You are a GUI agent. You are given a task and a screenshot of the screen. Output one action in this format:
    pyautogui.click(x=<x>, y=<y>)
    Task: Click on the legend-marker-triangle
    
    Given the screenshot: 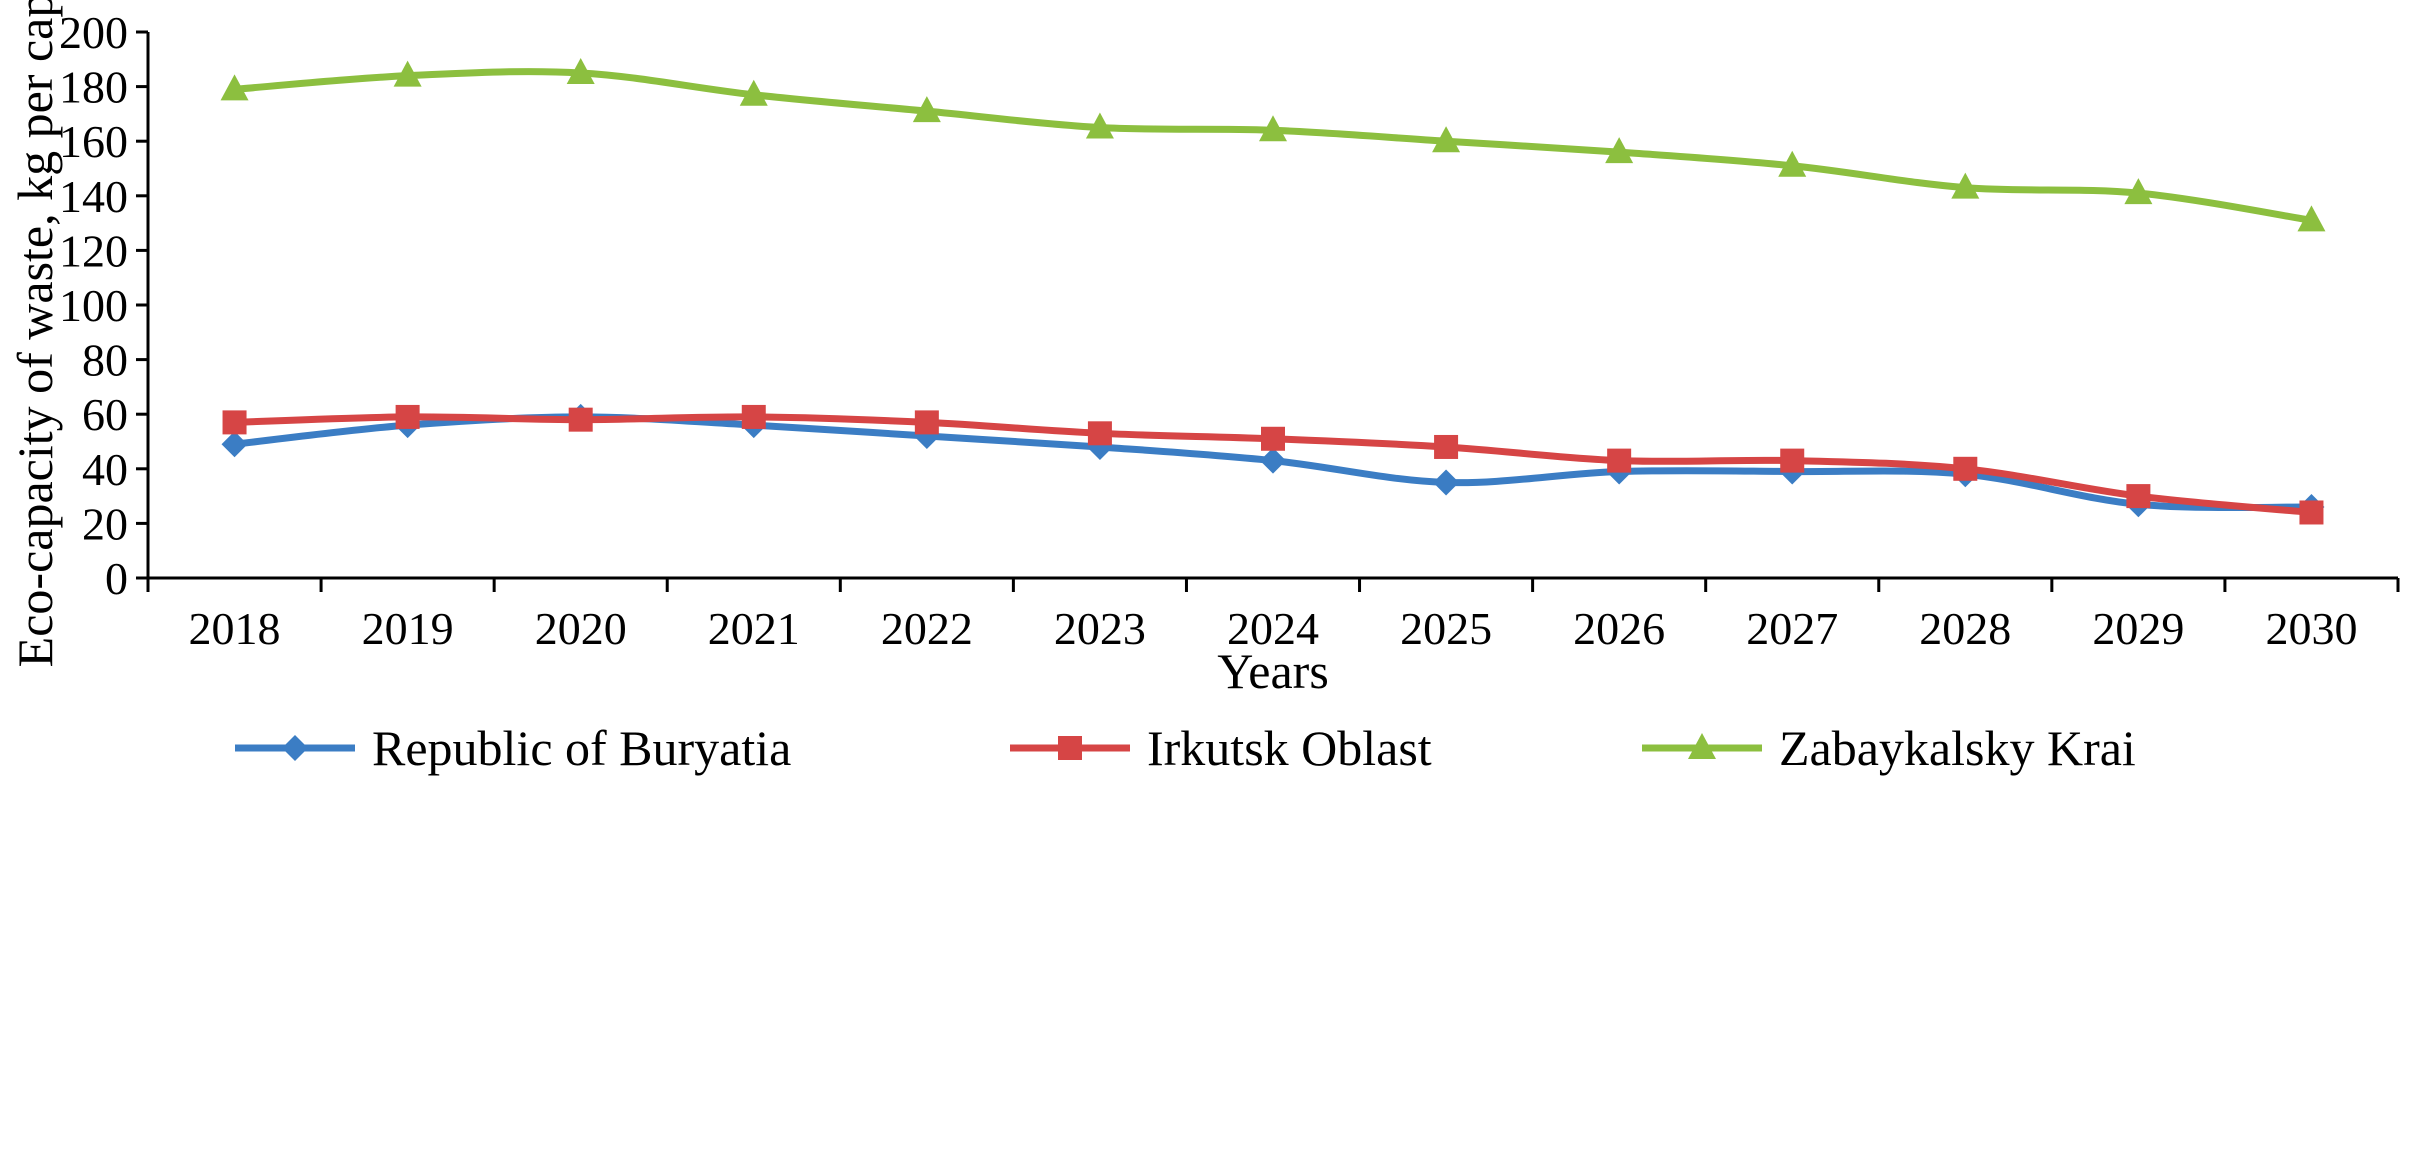 What is the action you would take?
    pyautogui.click(x=1702, y=746)
    